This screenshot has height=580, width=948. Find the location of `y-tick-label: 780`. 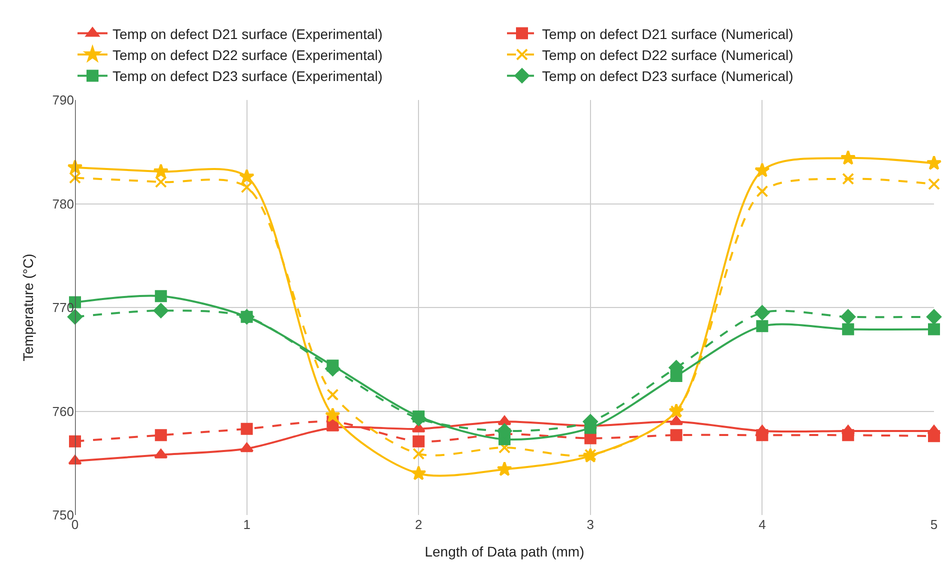

y-tick-label: 780 is located at coordinates (63, 204).